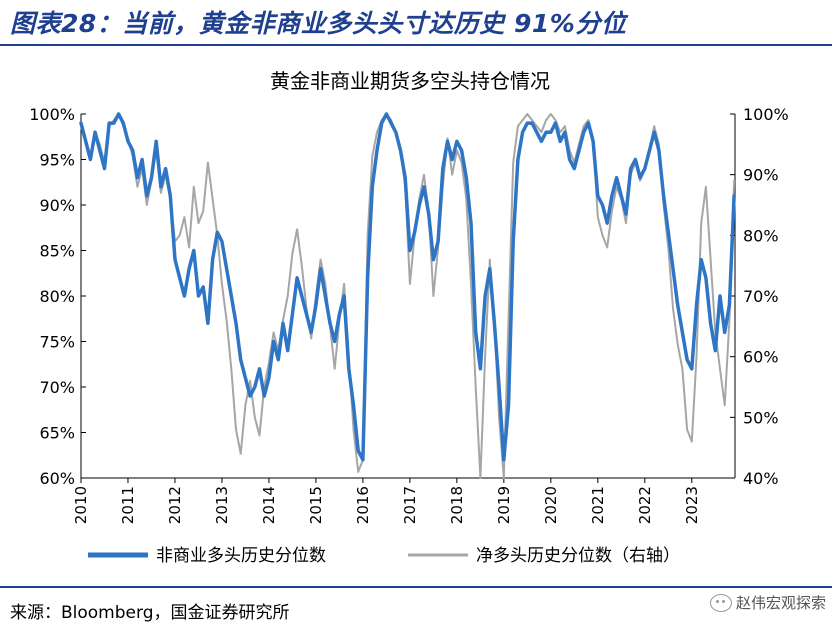  Describe the element at coordinates (780, 603) in the screenshot. I see `watermark-text: 赵伟宏观探索` at that location.